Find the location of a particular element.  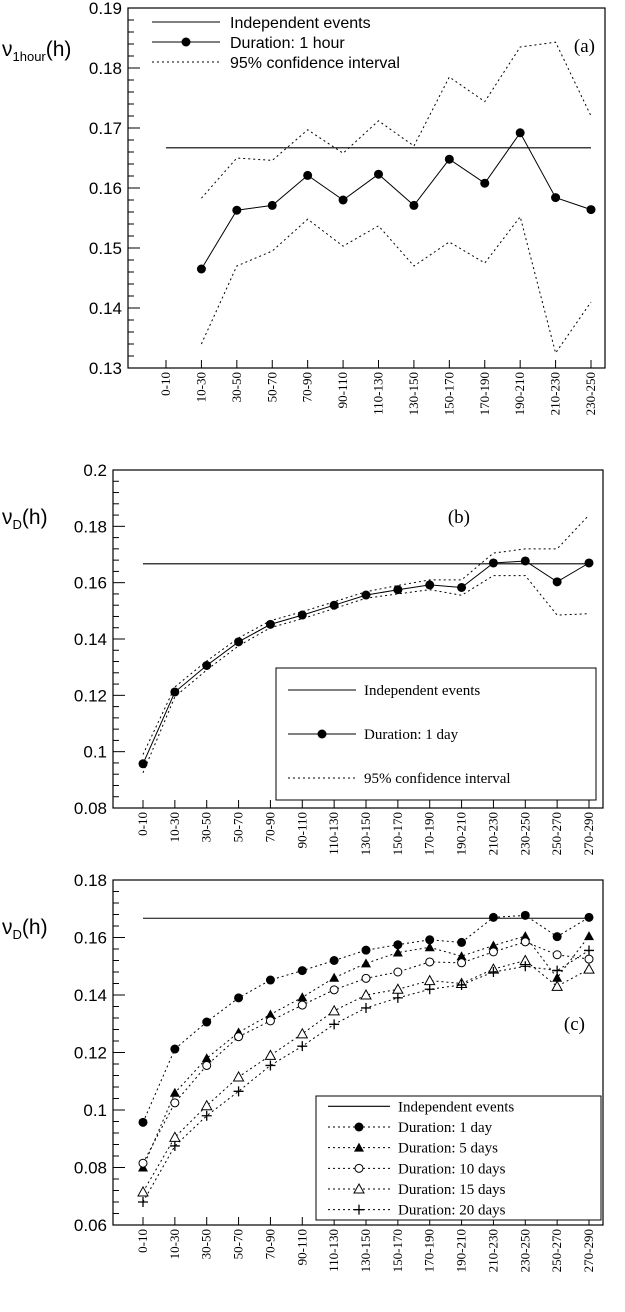

confidence-bound-upper is located at coordinates (396, 120).